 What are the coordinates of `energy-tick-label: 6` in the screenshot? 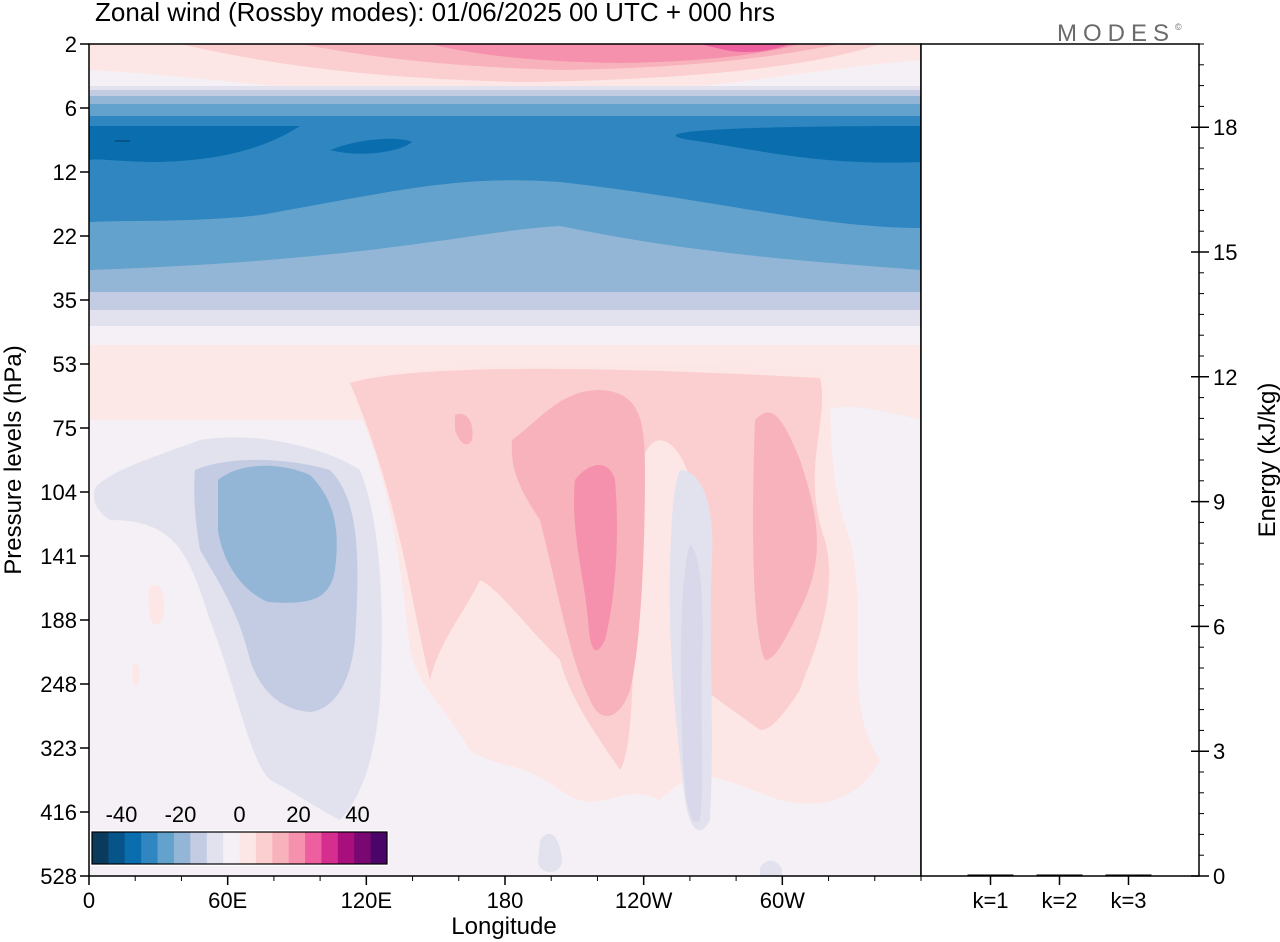 It's located at (1219, 626).